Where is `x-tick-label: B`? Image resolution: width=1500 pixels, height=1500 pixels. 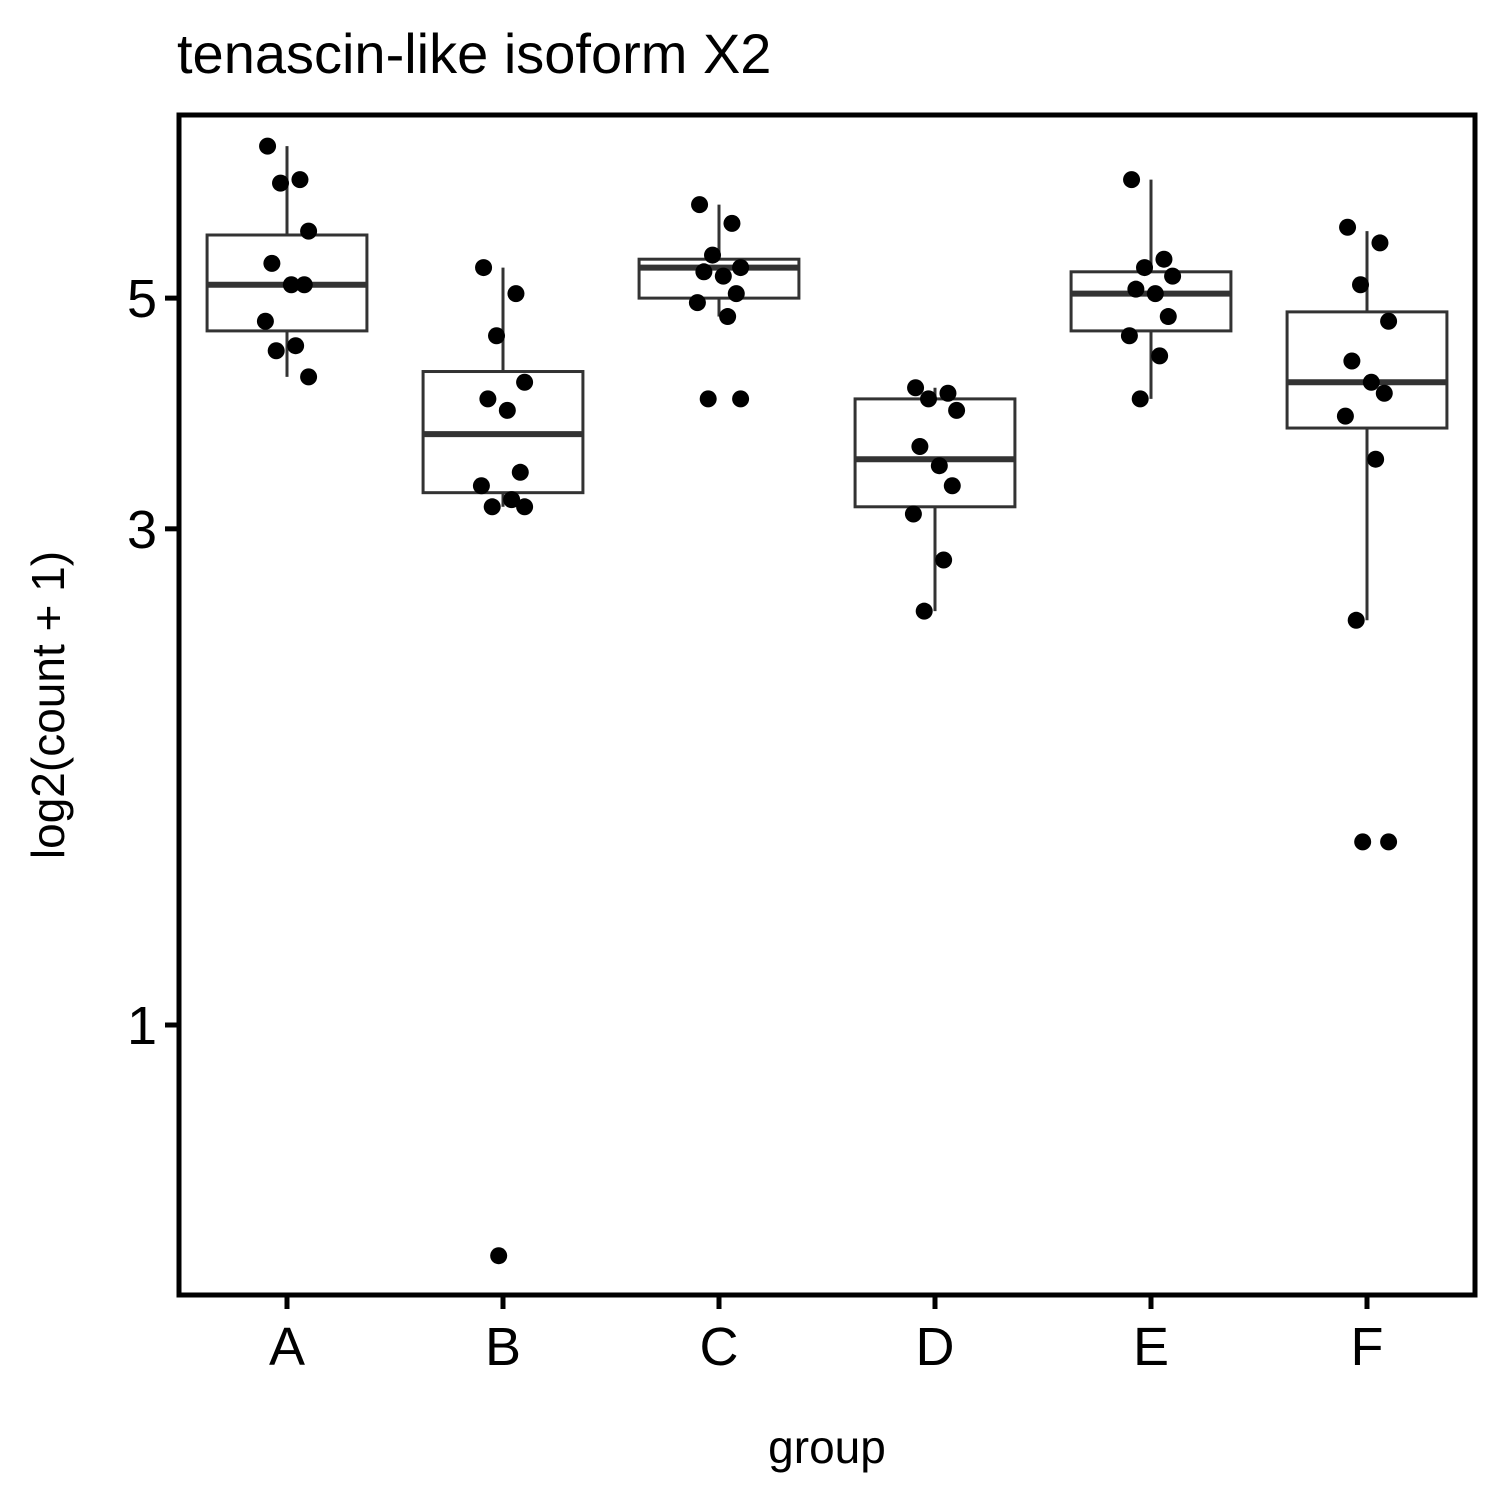
x-tick-label: B is located at coordinates (503, 1347).